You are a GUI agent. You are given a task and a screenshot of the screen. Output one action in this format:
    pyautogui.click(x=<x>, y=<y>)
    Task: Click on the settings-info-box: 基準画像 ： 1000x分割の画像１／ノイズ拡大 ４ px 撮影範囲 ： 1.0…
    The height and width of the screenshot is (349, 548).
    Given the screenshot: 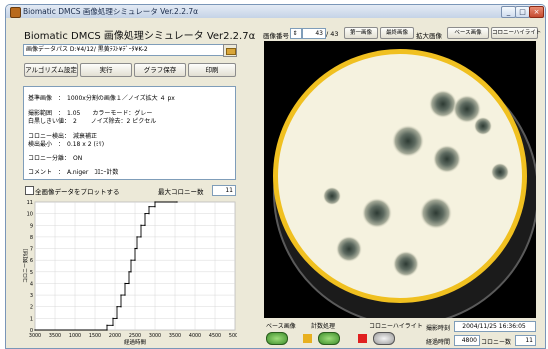 What is the action you would take?
    pyautogui.click(x=129, y=133)
    